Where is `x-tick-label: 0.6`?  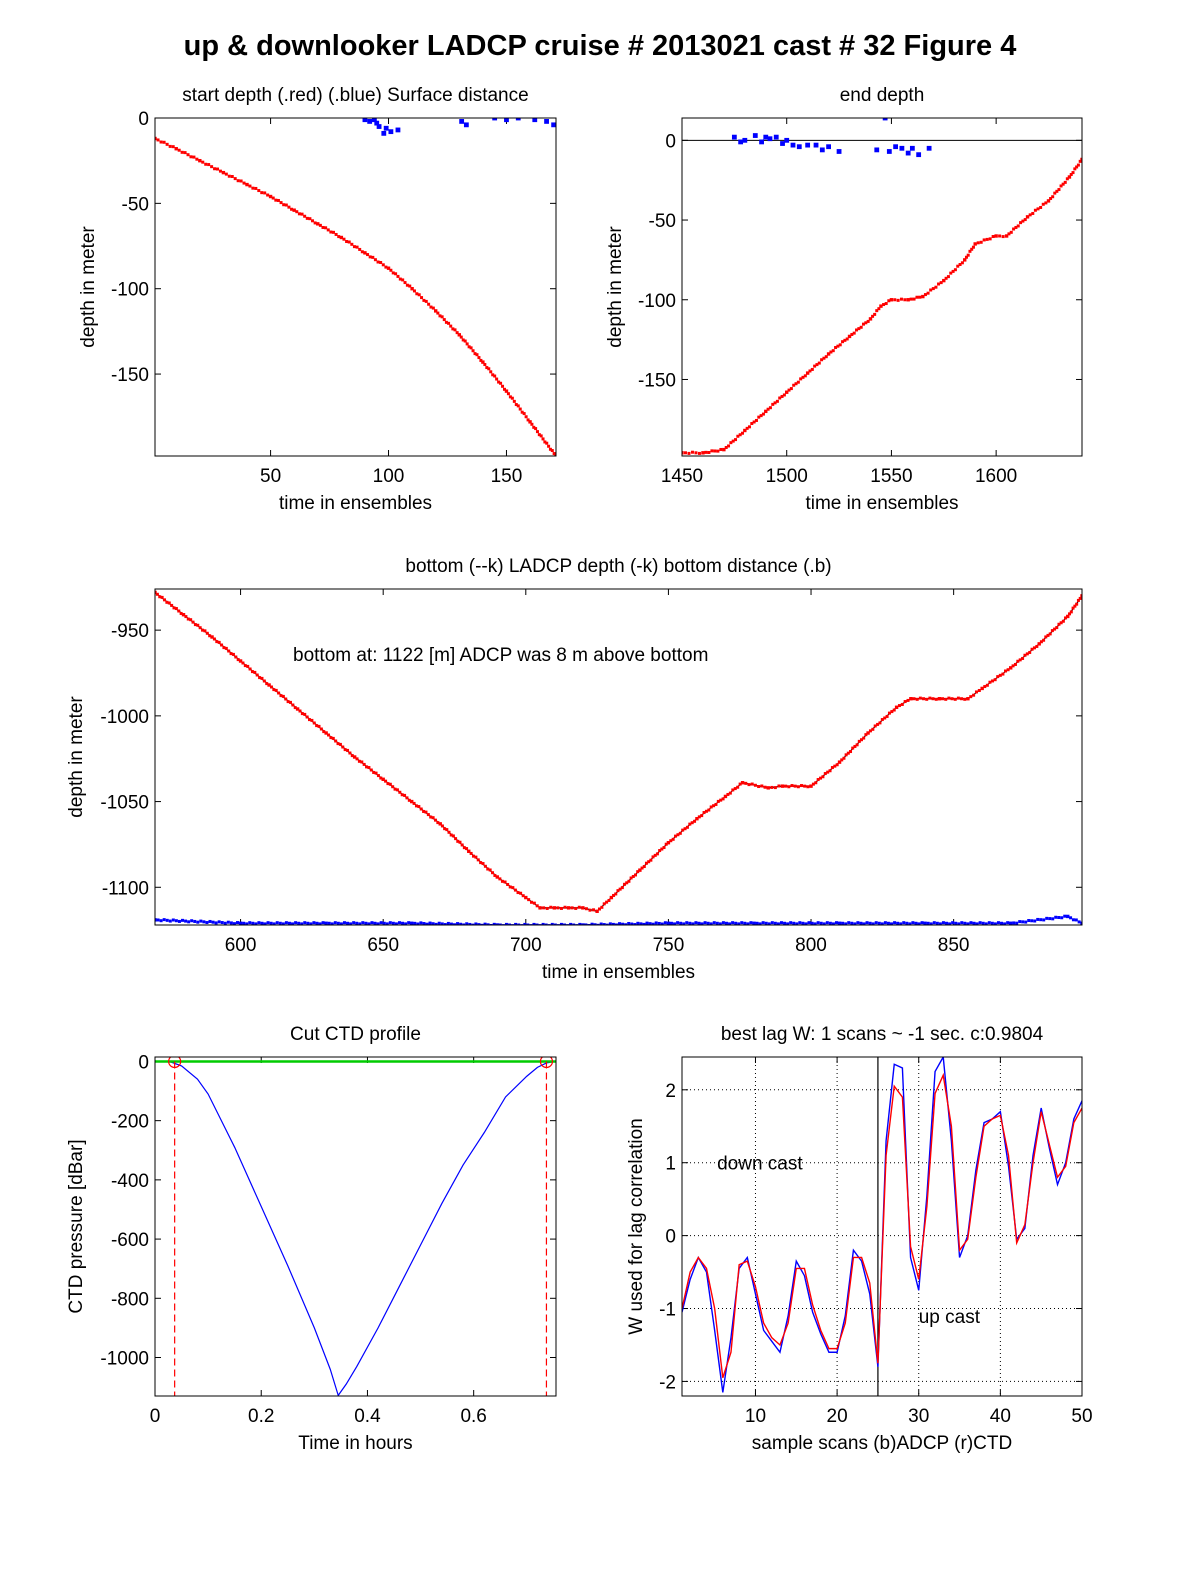 x-tick-label: 0.6 is located at coordinates (473, 1416).